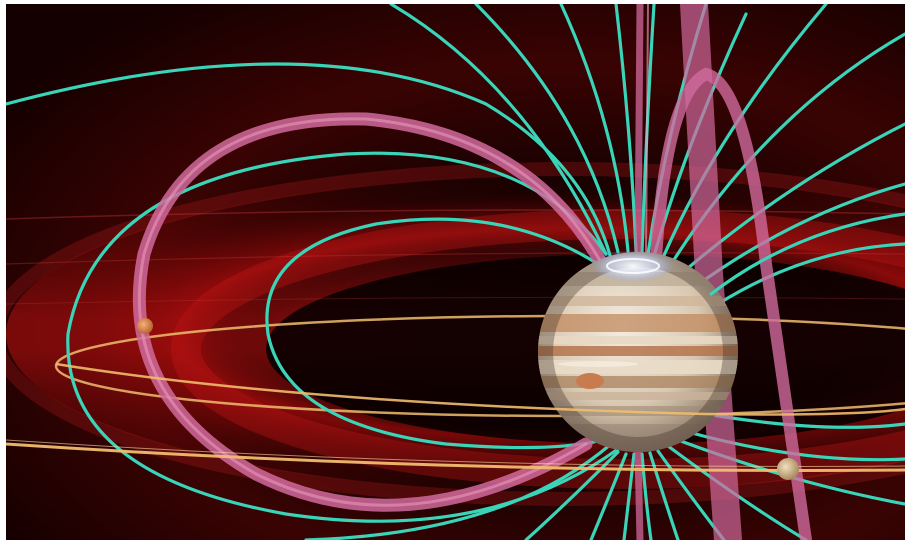 Image resolution: width=907 pixels, height=541 pixels. Describe the element at coordinates (638, 351) in the screenshot. I see `jupiter-planet` at that location.